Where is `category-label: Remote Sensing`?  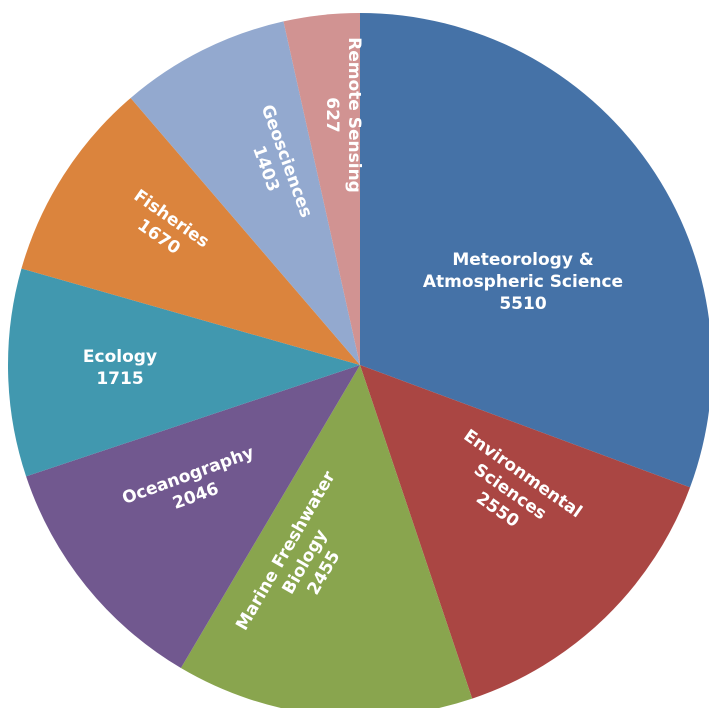
category-label: Remote Sensing is located at coordinates (354, 115).